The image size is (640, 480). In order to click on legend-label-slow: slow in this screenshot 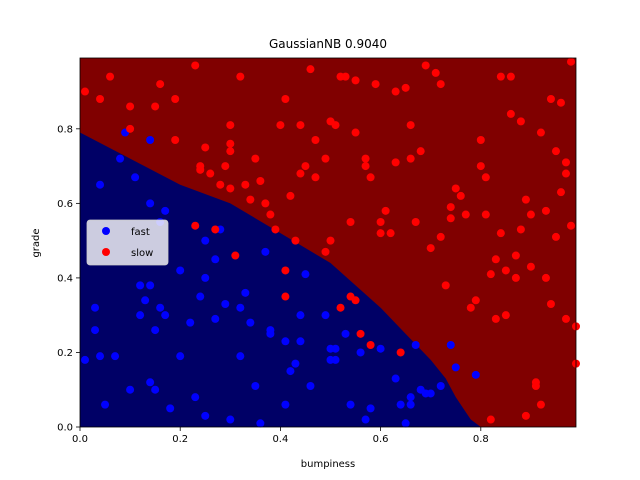, I will do `click(142, 253)`.